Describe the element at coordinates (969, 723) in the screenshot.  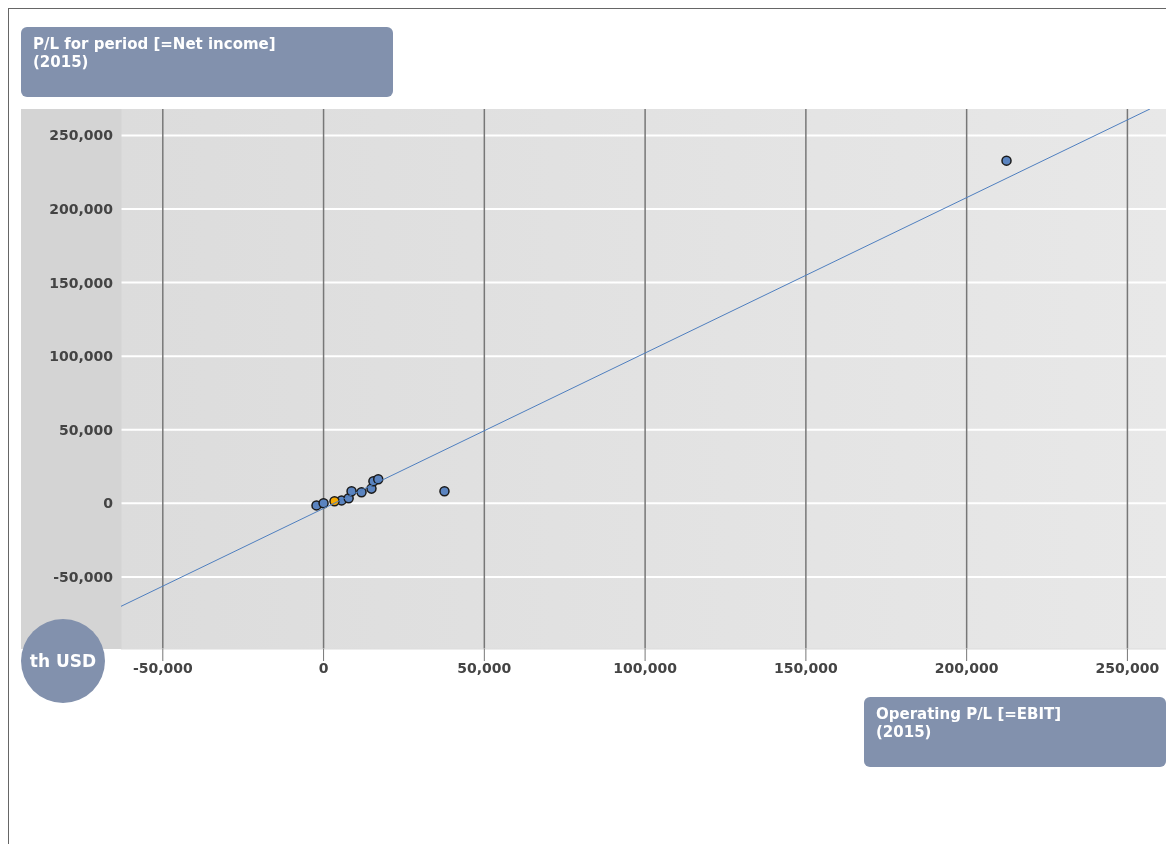
I see `x-axis-title: Operating P/L [=EBIT] (2015)` at that location.